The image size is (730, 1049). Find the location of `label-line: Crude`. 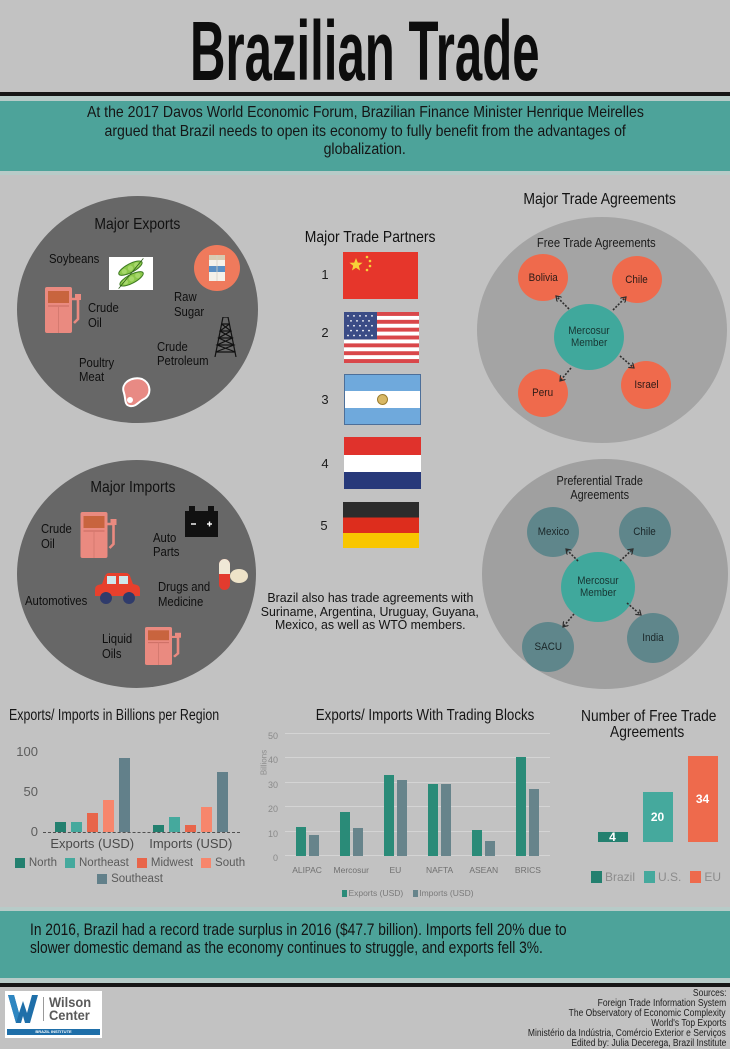

label-line: Crude is located at coordinates (56, 528).